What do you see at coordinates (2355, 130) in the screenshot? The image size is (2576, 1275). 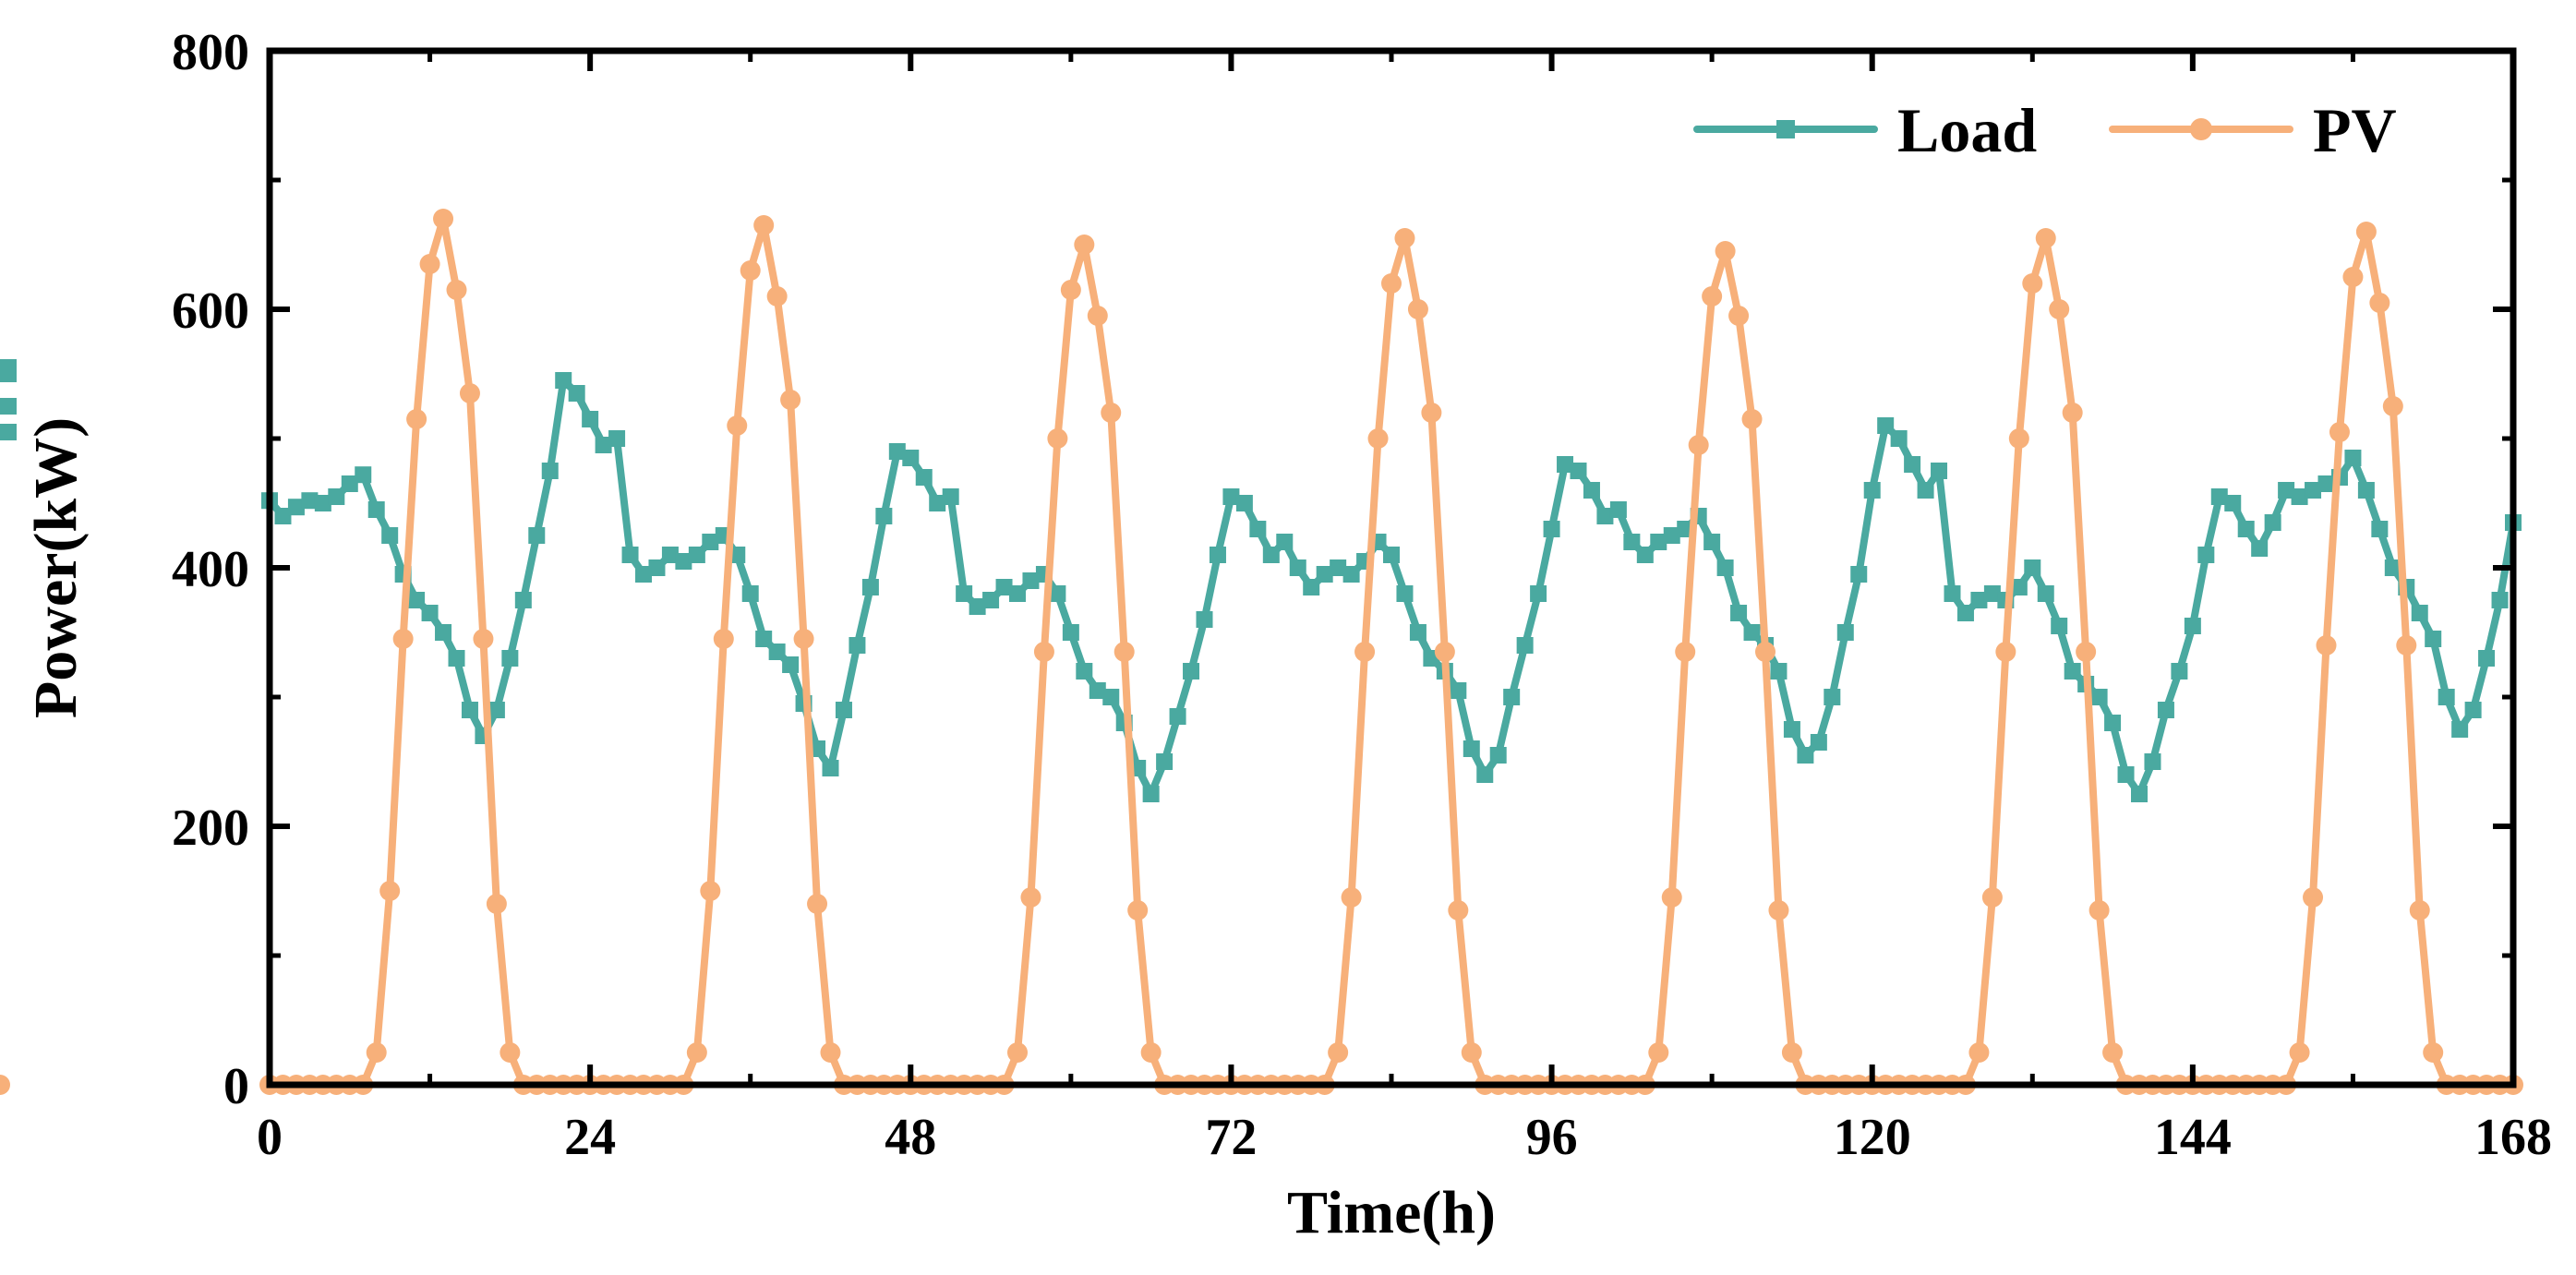 I see `legend-label-pv: PV` at bounding box center [2355, 130].